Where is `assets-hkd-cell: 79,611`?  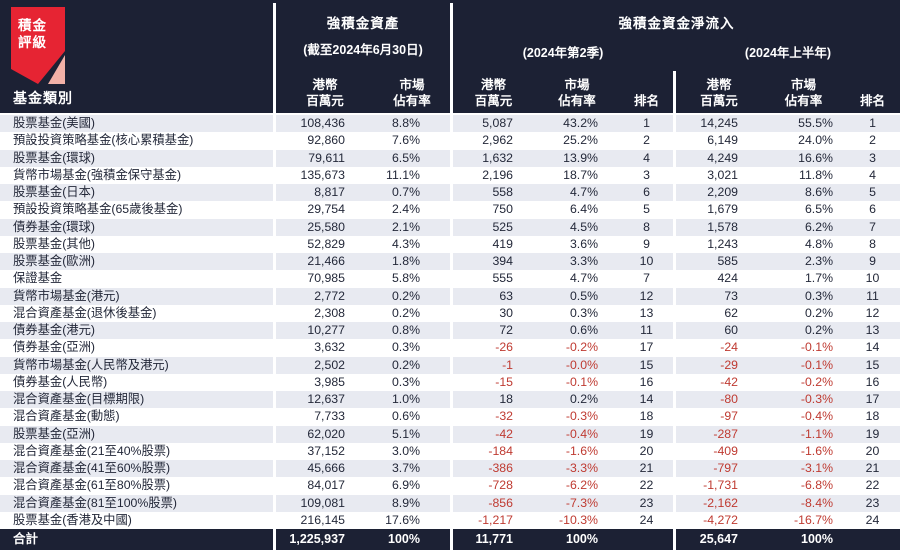
assets-hkd-cell: 79,611 is located at coordinates (326, 157).